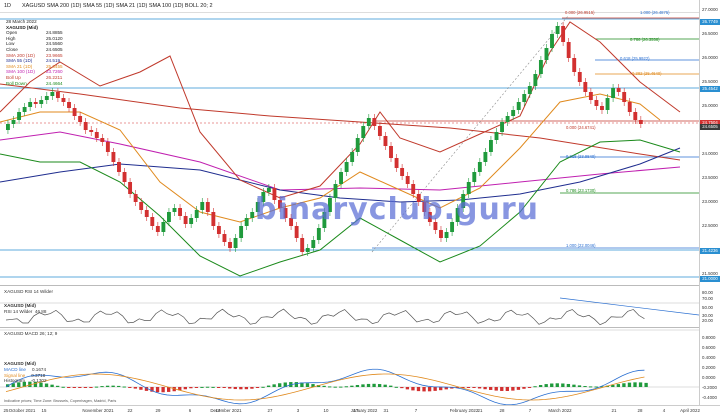  I want to click on price-tick: 27.0000, so click(710, 9).